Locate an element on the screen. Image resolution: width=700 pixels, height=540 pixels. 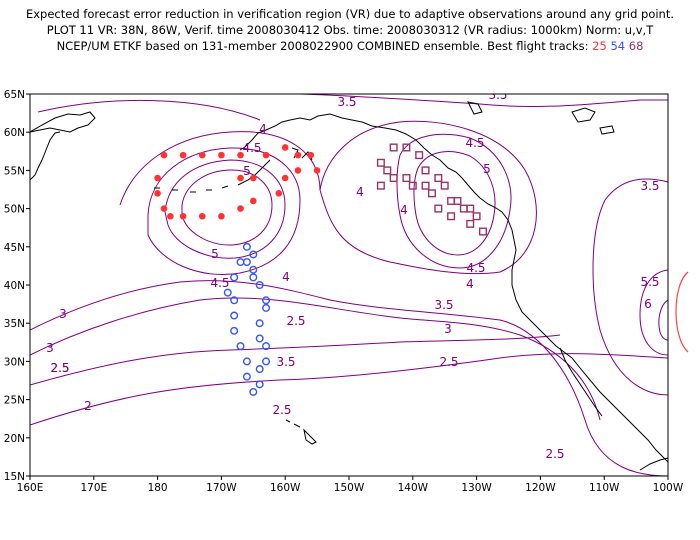
lat-tick-label: 30N is located at coordinates (14, 362).